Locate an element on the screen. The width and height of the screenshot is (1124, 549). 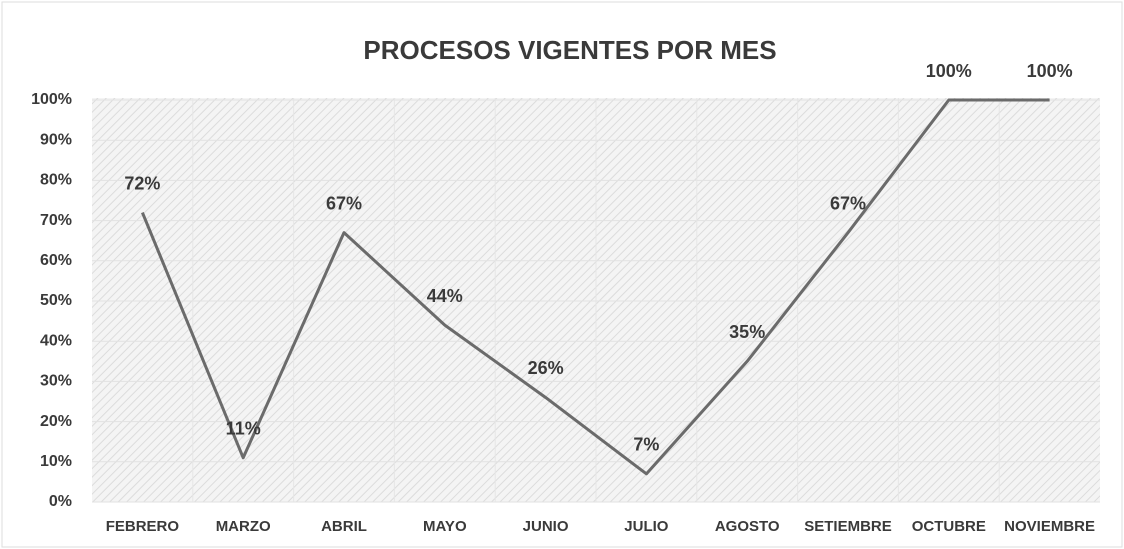
y-tick-label: 90% is located at coordinates (56, 139).